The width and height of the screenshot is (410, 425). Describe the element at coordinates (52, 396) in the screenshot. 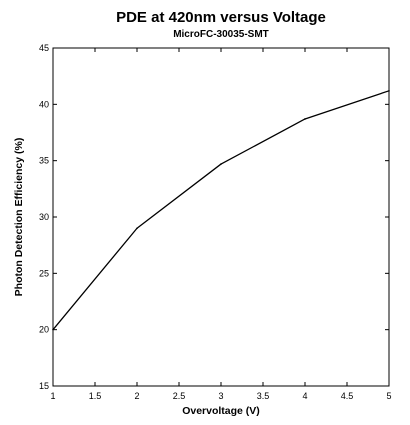

I see `x-tick-label: 1` at that location.